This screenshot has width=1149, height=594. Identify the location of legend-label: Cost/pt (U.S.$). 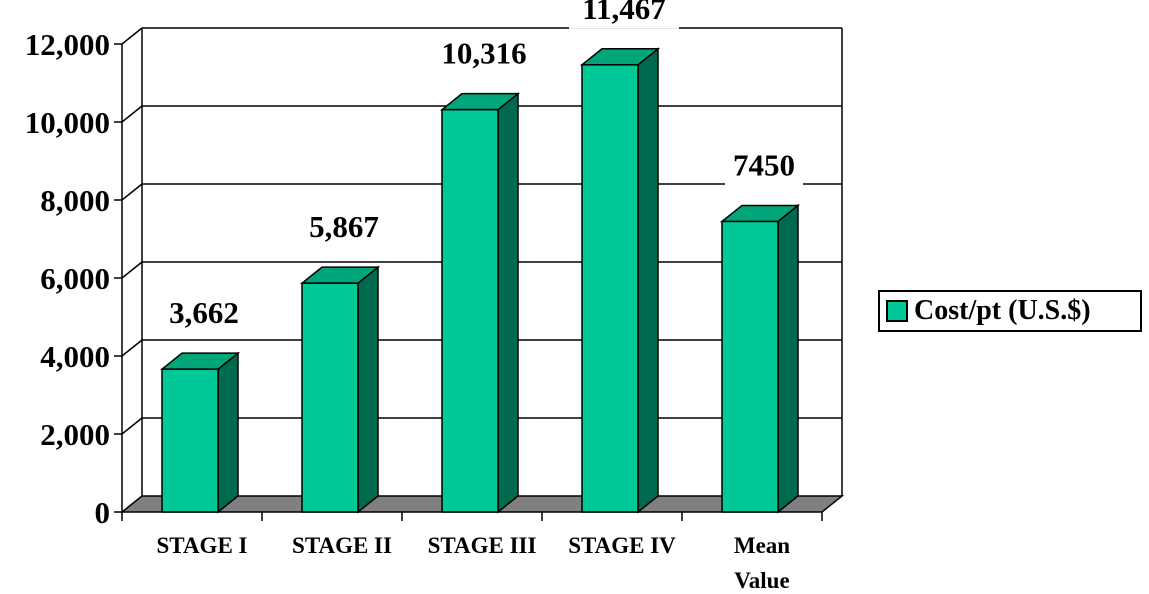
(1002, 310).